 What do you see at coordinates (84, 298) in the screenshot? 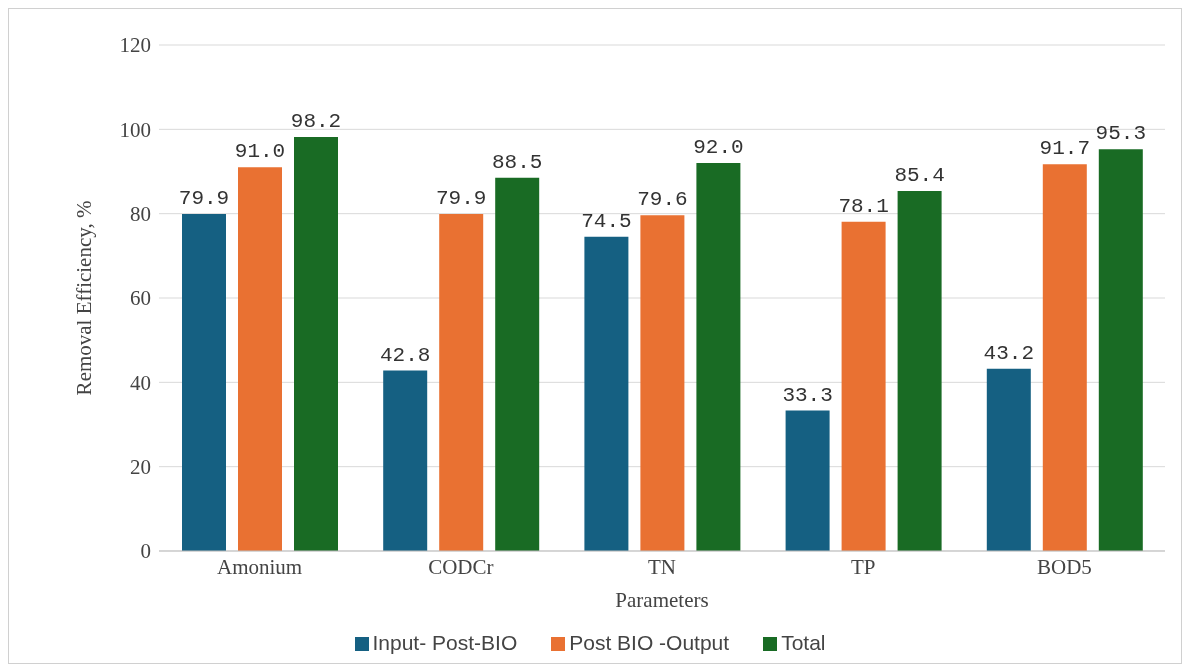
I see `y-axis-title: Removal Efficiency, %` at bounding box center [84, 298].